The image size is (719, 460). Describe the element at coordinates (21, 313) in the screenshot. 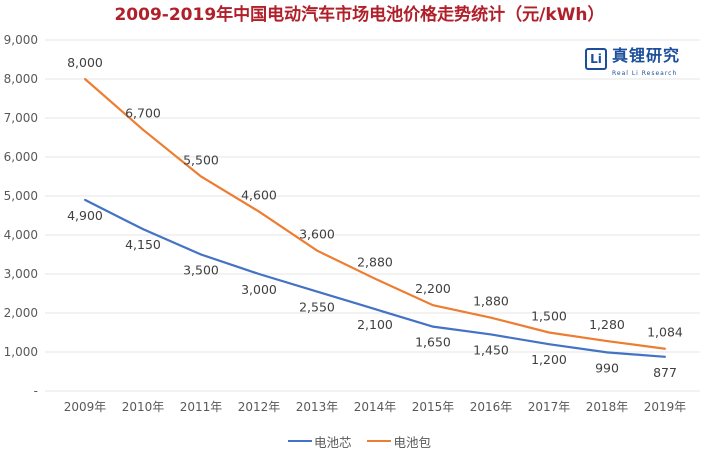

I see `y-tick-label: 2,000` at that location.